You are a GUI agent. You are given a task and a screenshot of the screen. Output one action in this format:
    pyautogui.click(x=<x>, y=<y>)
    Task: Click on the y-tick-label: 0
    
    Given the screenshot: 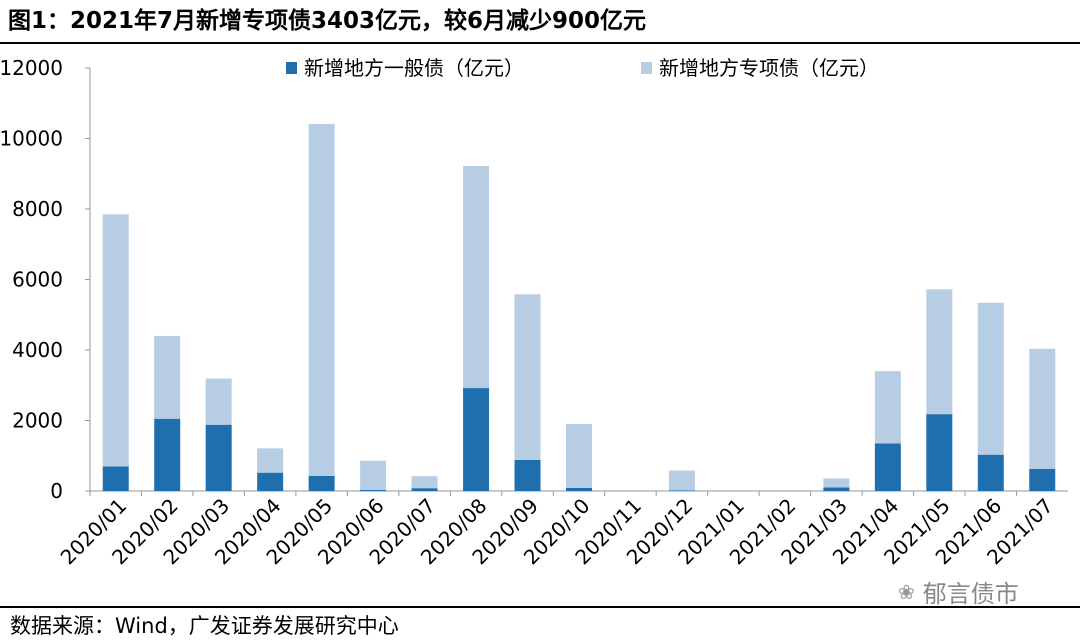 What is the action you would take?
    pyautogui.click(x=56, y=491)
    